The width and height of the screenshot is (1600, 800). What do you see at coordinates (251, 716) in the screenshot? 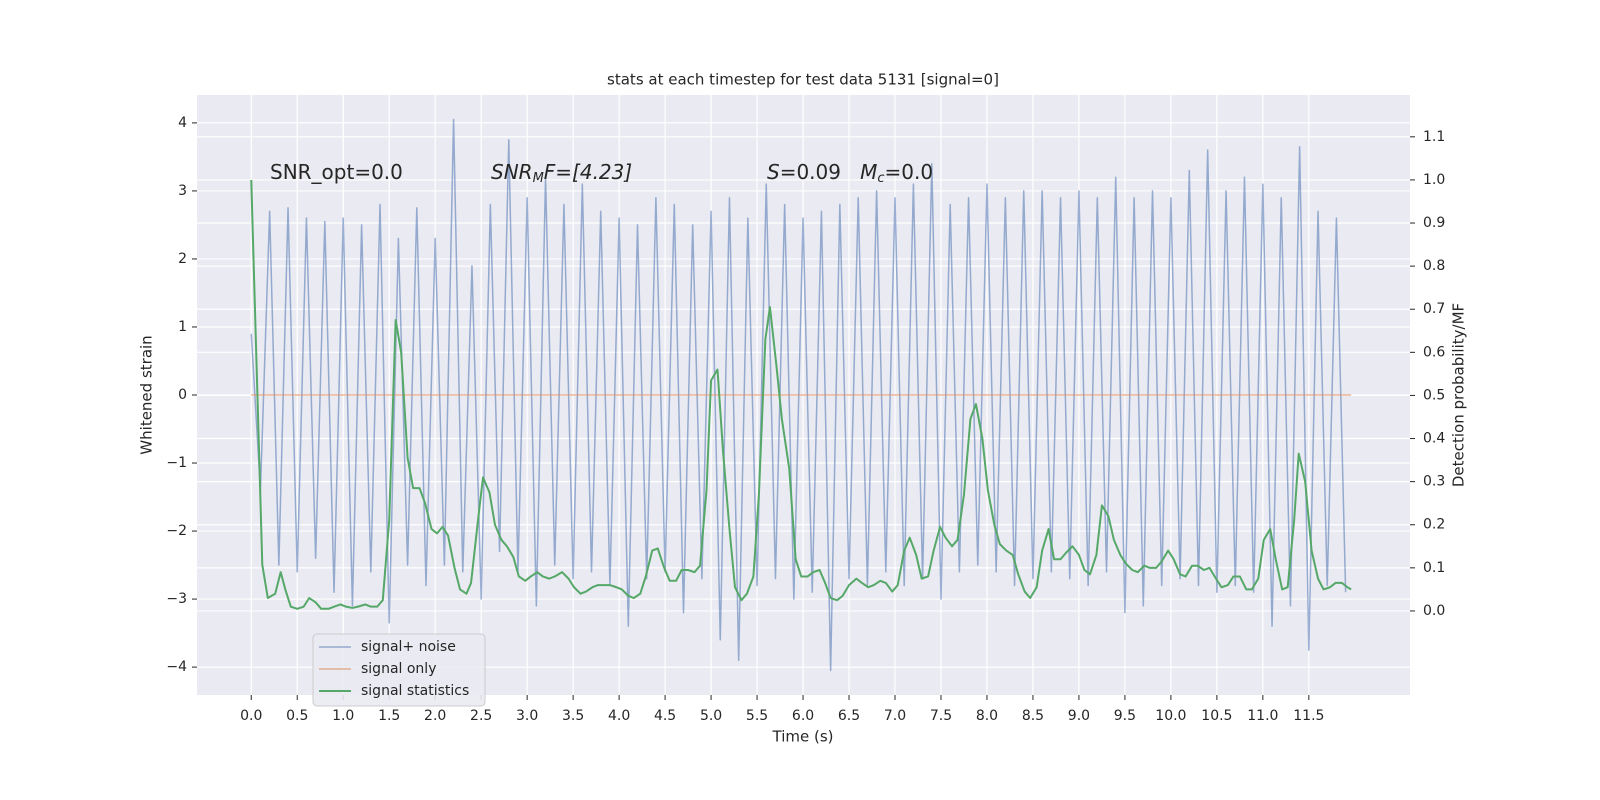
I see `x-tick-label: 0.0` at bounding box center [251, 716].